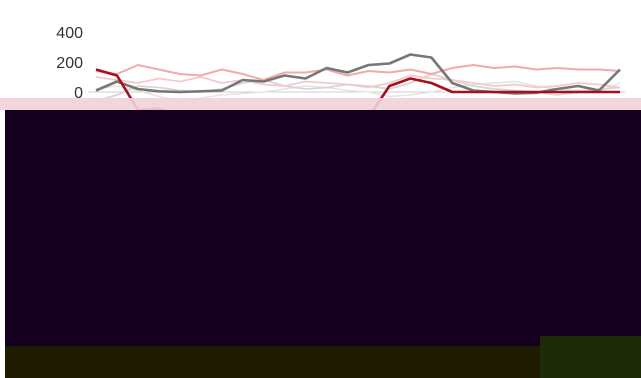 This screenshot has height=378, width=641. What do you see at coordinates (320, 104) in the screenshot?
I see `occlusion-band-pink` at bounding box center [320, 104].